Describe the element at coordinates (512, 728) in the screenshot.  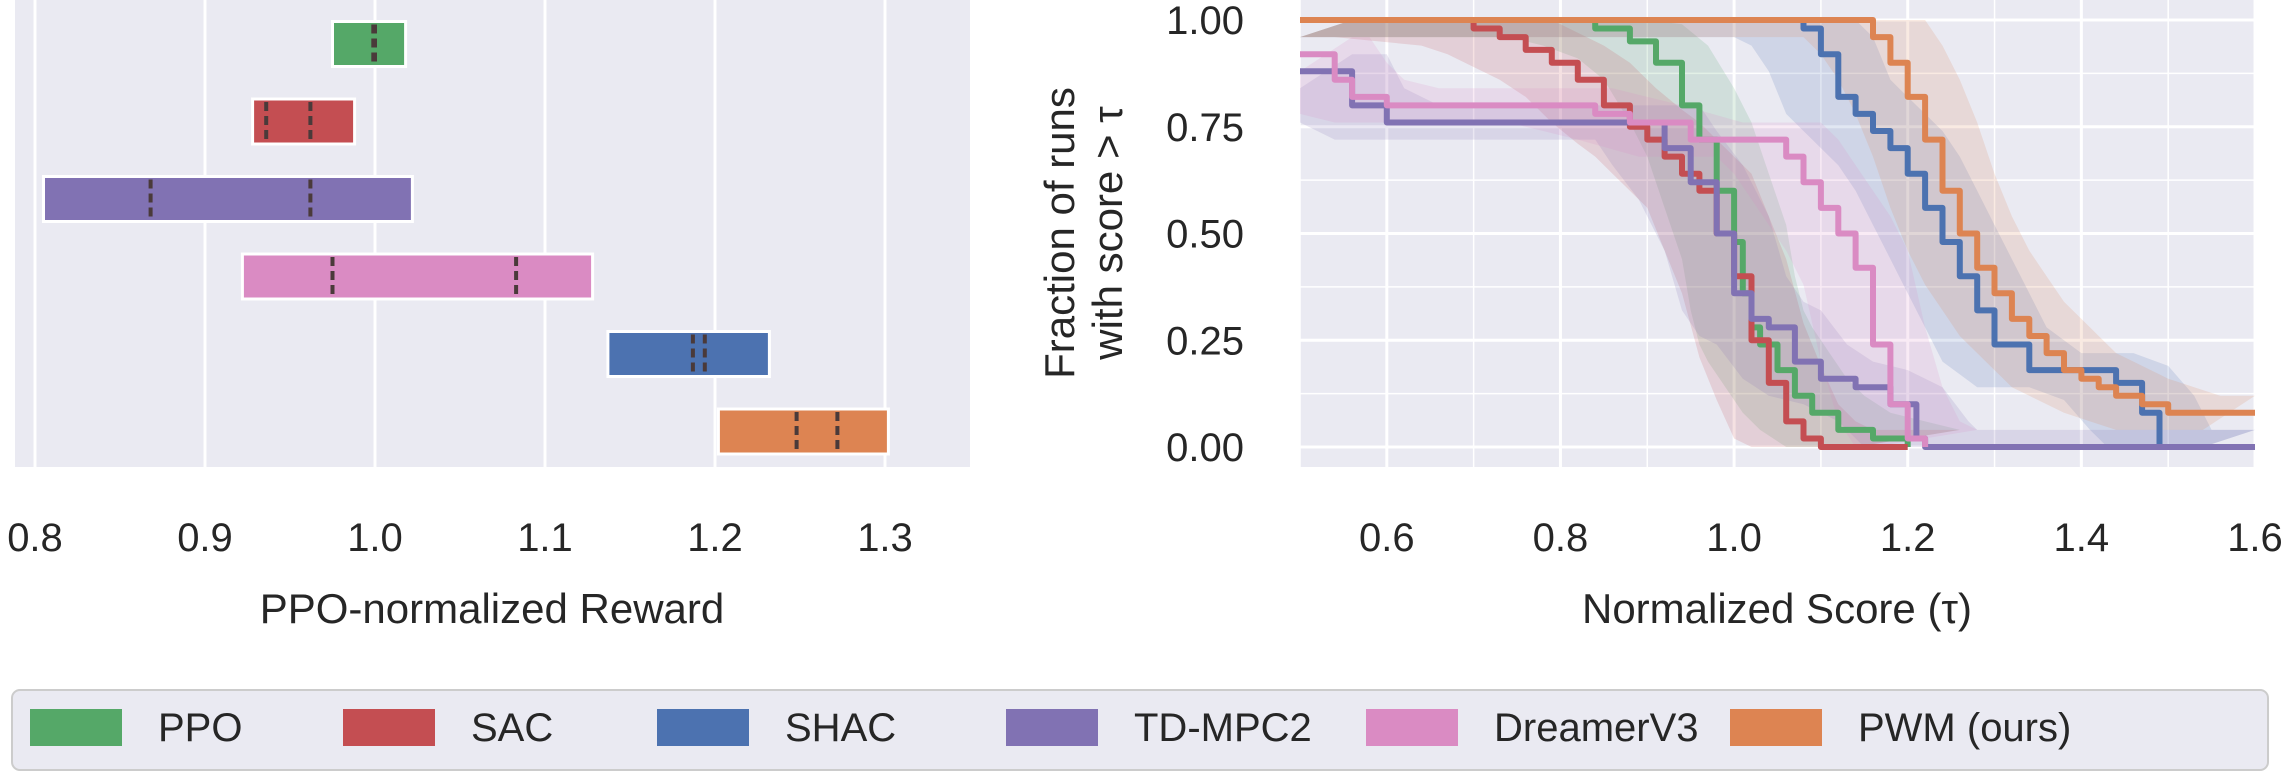
I see `legend-label: SAC` at that location.